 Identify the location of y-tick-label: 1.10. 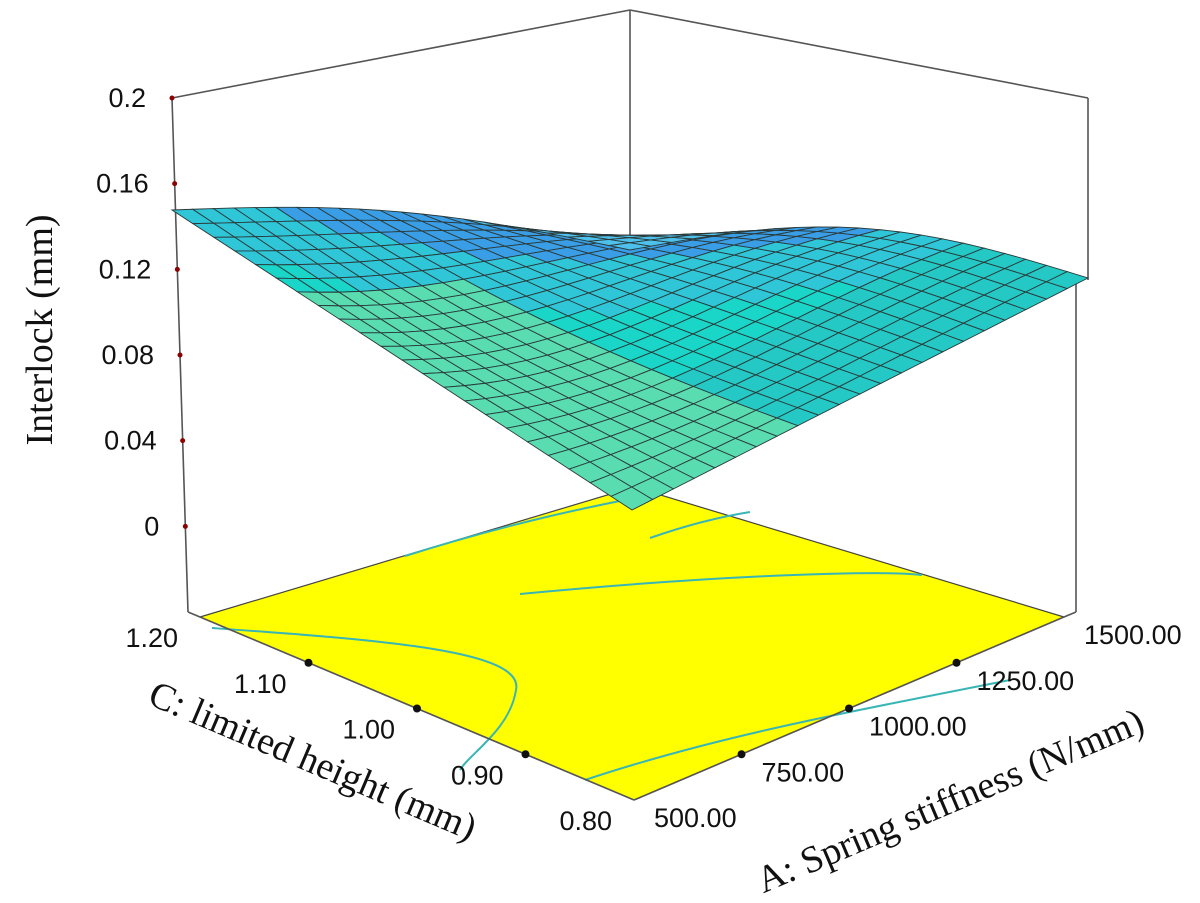
(260, 684).